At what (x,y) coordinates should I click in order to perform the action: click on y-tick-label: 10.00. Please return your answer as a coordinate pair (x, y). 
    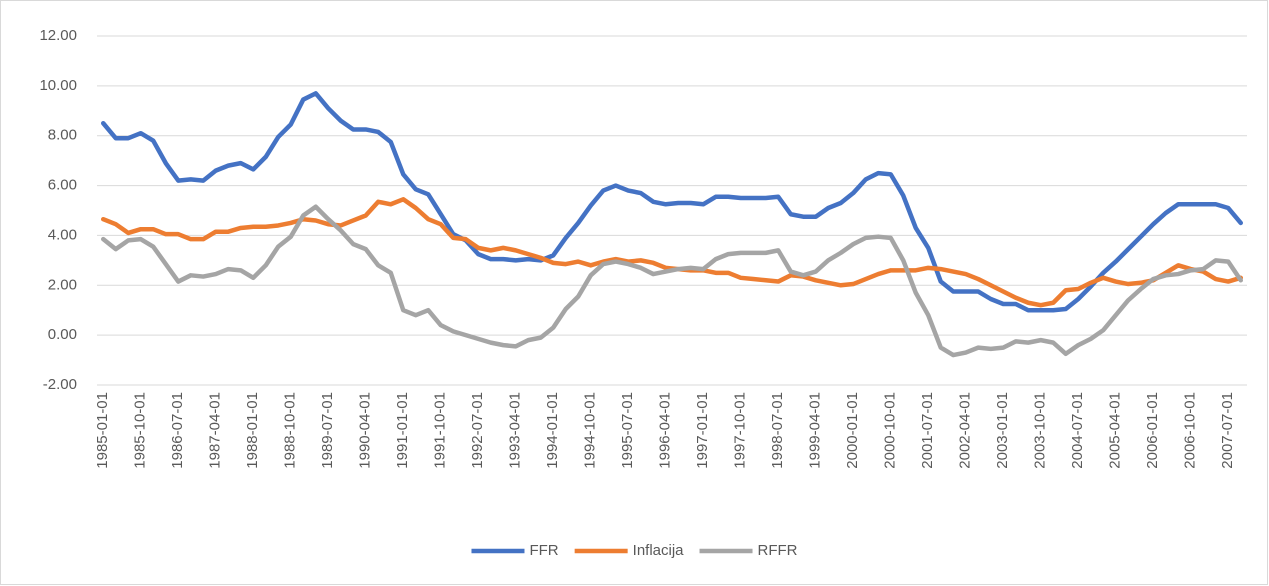
    Looking at the image, I should click on (58, 85).